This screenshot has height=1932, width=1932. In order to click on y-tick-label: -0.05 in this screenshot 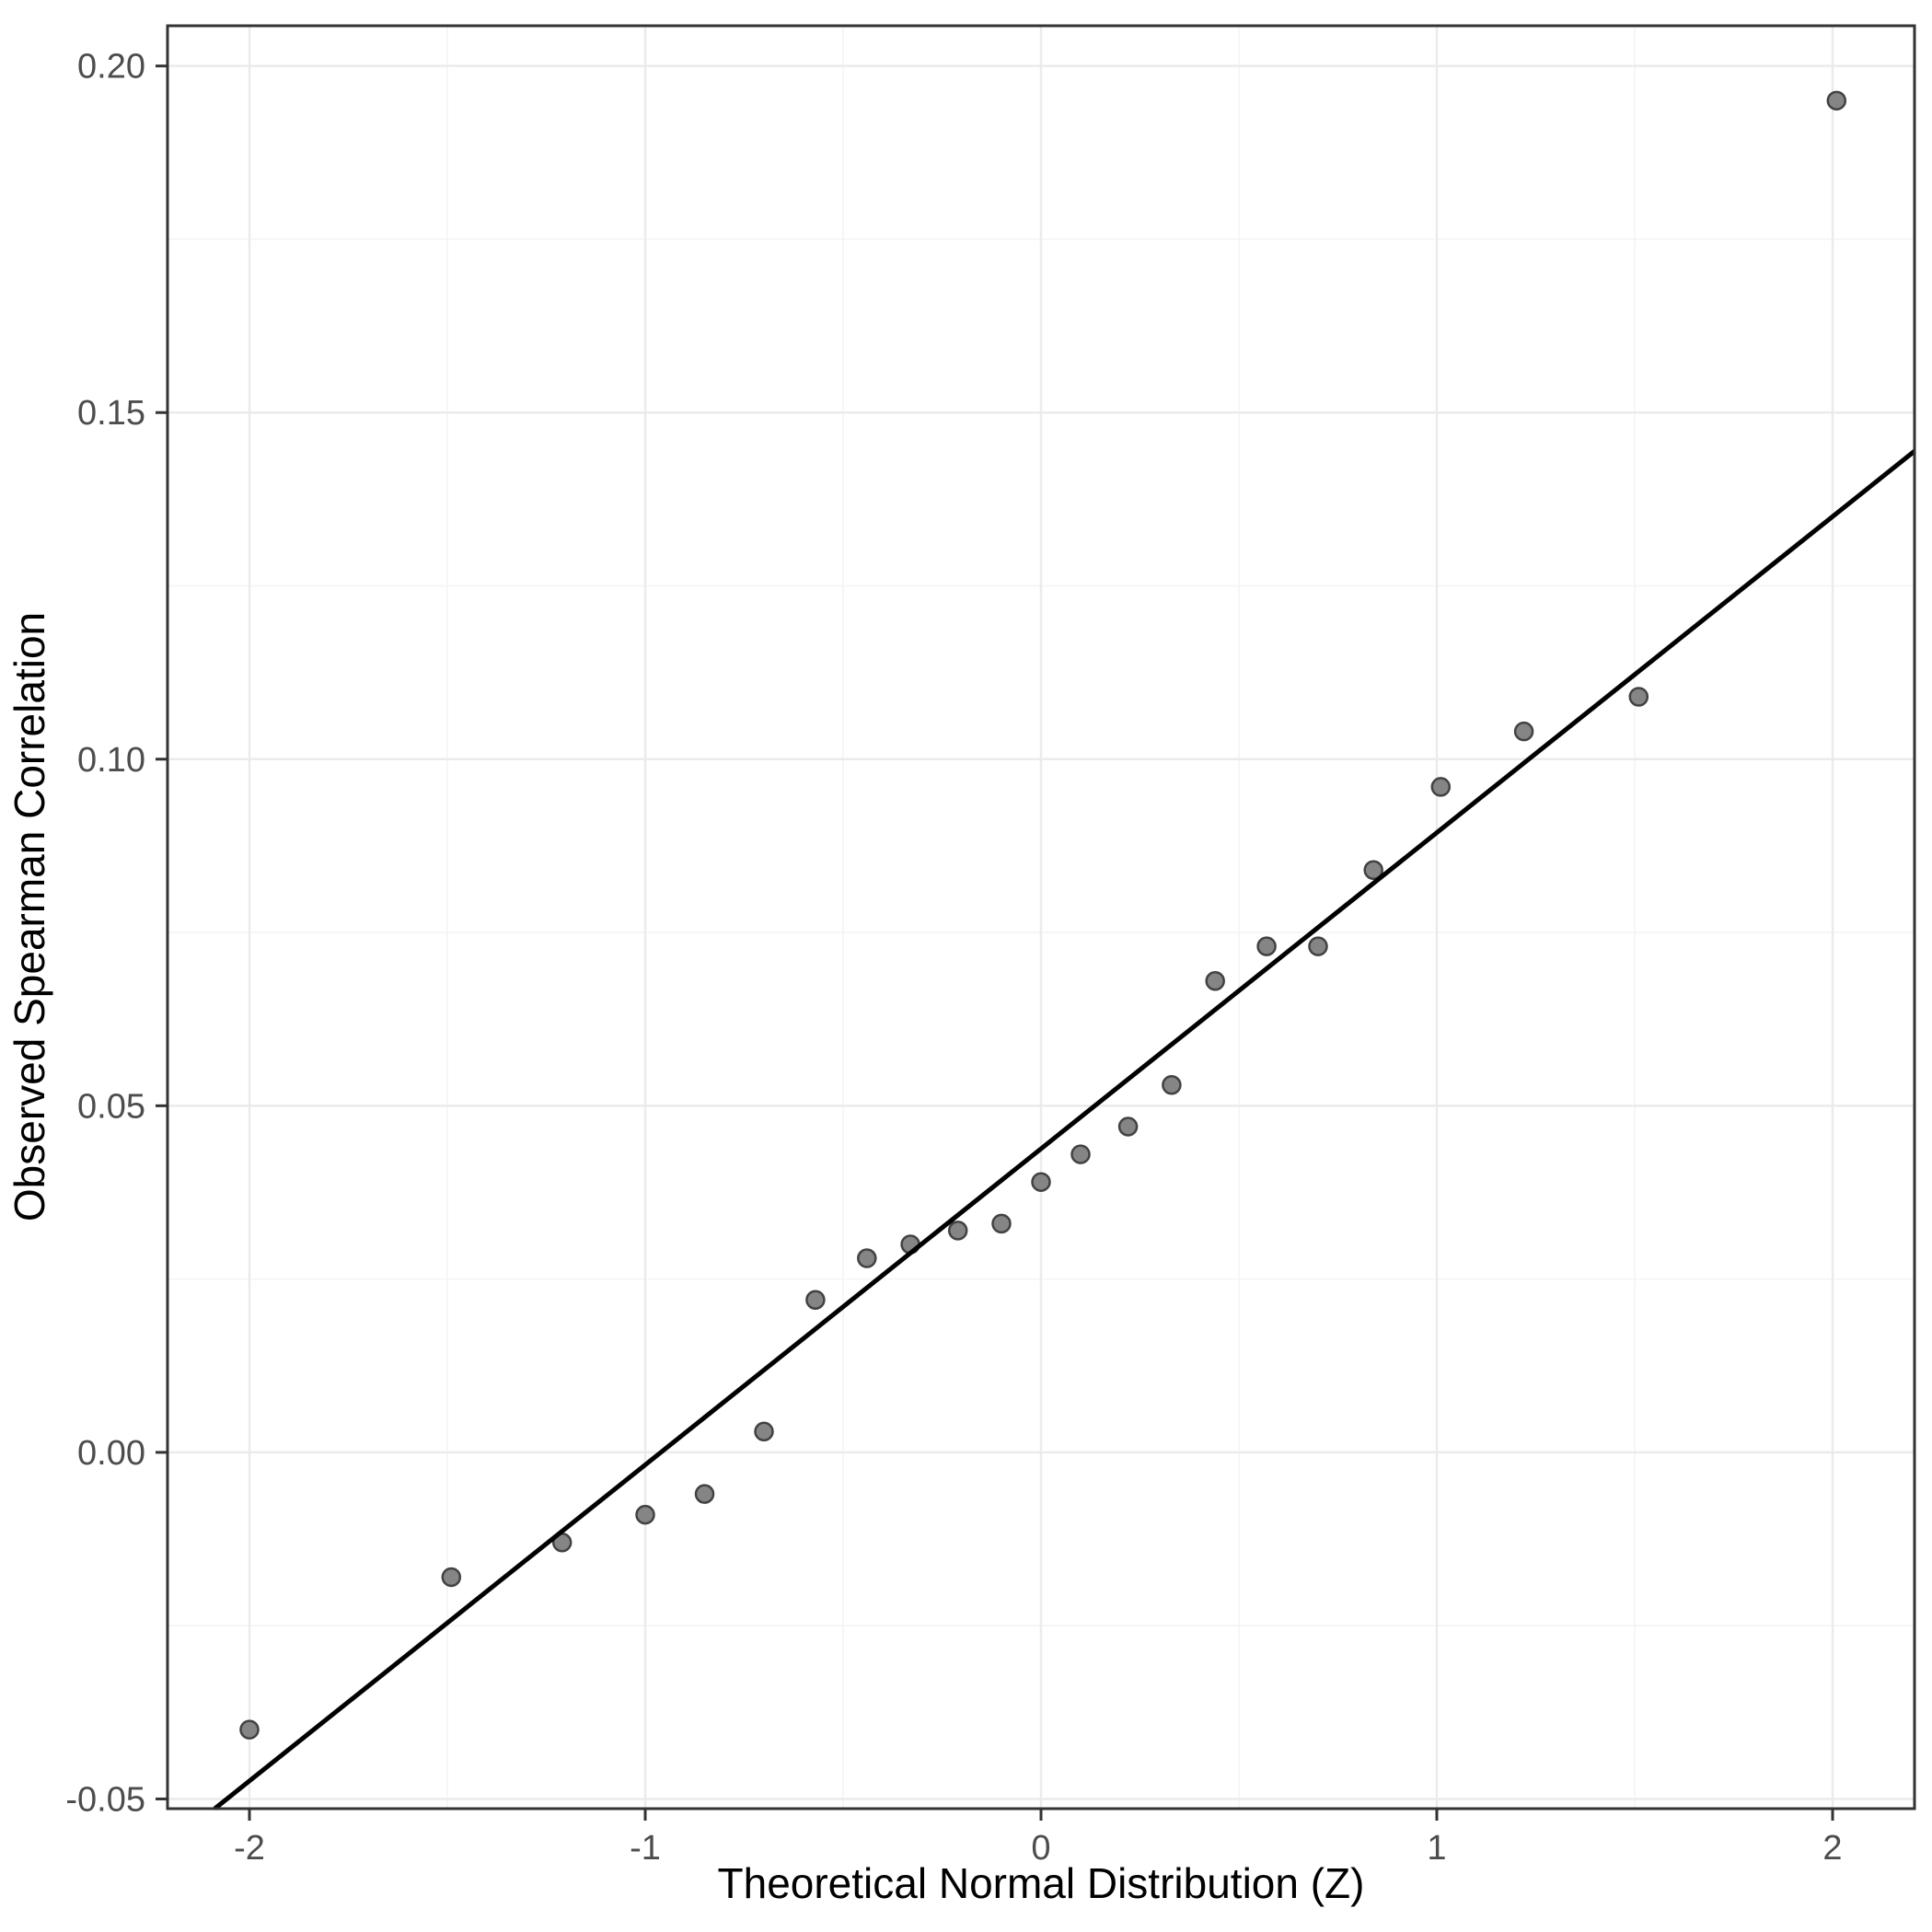, I will do `click(105, 1800)`.